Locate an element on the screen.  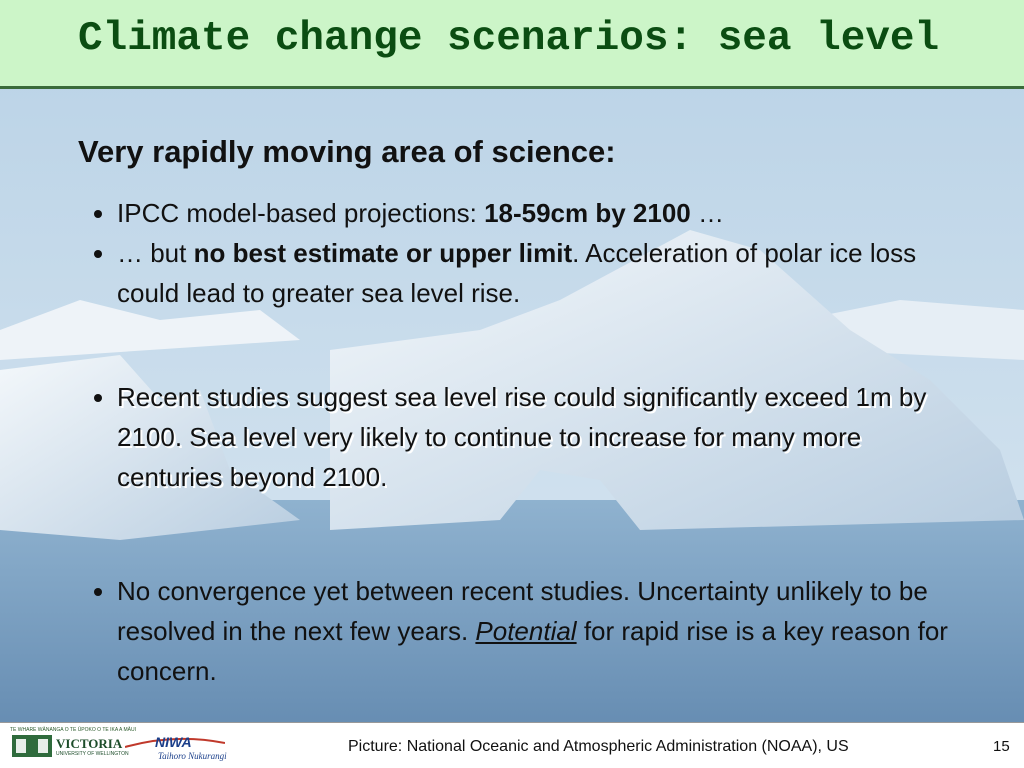
text-run: … but is located at coordinates (155, 253).